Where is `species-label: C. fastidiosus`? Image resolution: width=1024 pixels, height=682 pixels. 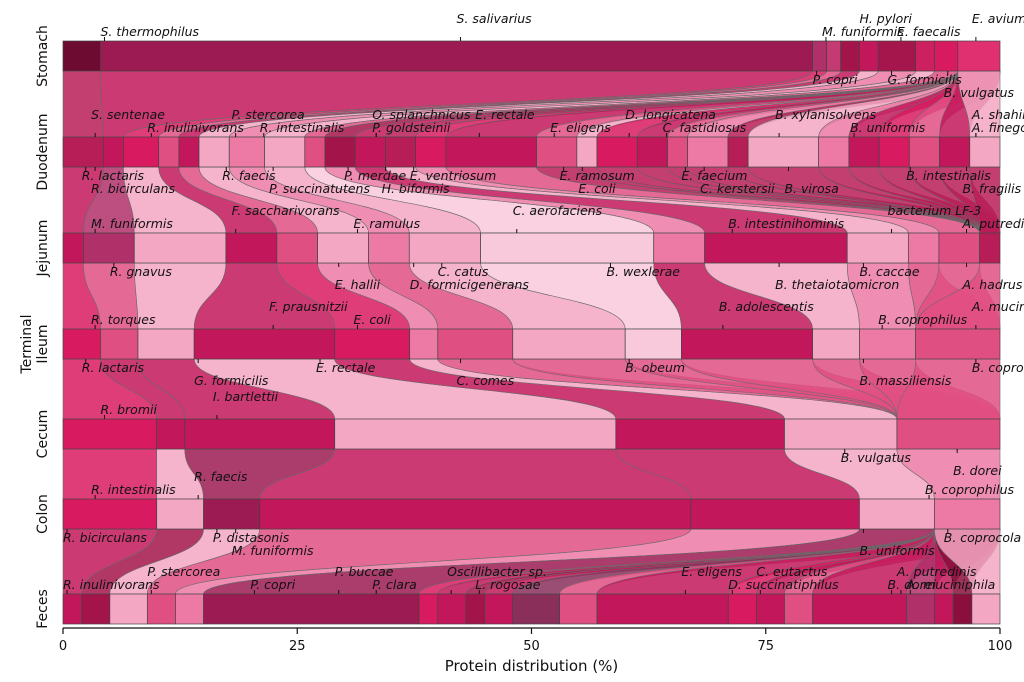
species-label: C. fastidiosus is located at coordinates (705, 127).